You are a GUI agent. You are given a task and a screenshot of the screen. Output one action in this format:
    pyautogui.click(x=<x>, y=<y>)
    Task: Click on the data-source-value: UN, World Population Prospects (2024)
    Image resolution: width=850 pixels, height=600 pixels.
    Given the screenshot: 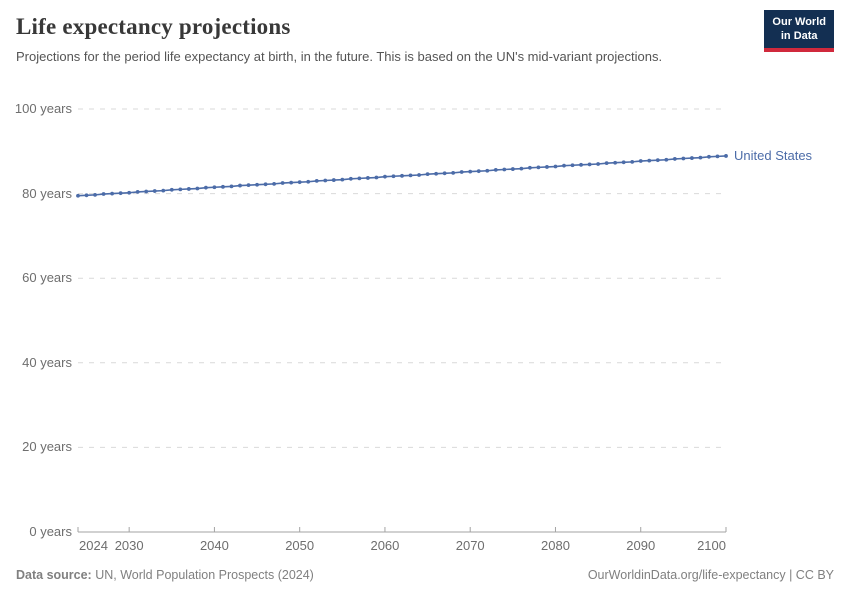 What is the action you would take?
    pyautogui.click(x=204, y=575)
    